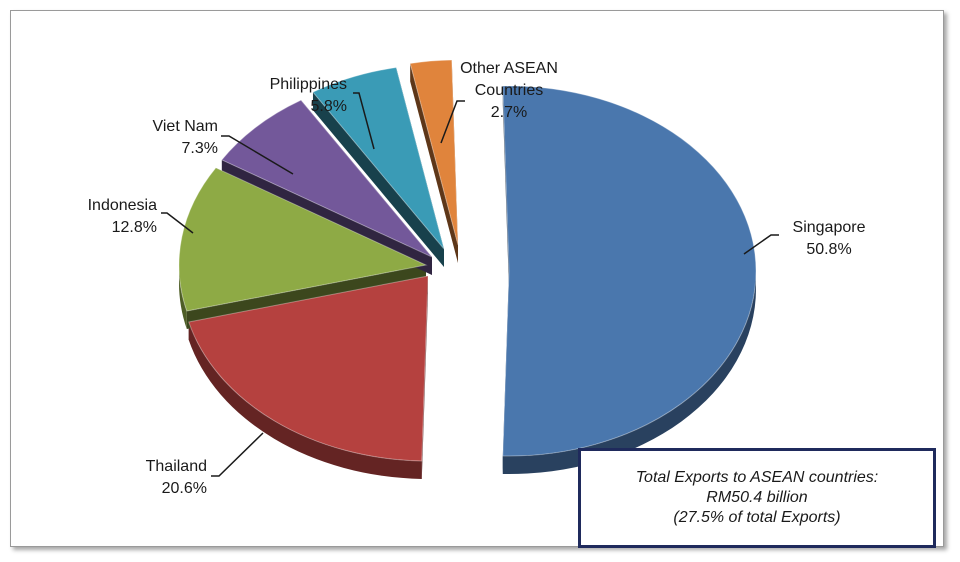  What do you see at coordinates (757, 517) in the screenshot?
I see `annotation-line-3: (27.5% of total Exports)` at bounding box center [757, 517].